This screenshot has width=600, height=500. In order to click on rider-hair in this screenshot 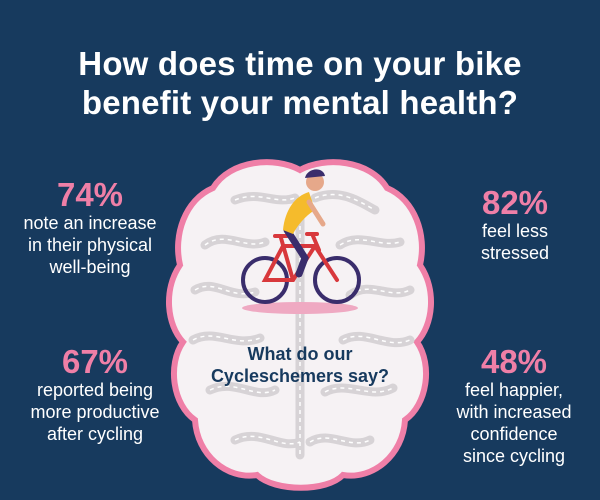, I will do `click(315, 173)`.